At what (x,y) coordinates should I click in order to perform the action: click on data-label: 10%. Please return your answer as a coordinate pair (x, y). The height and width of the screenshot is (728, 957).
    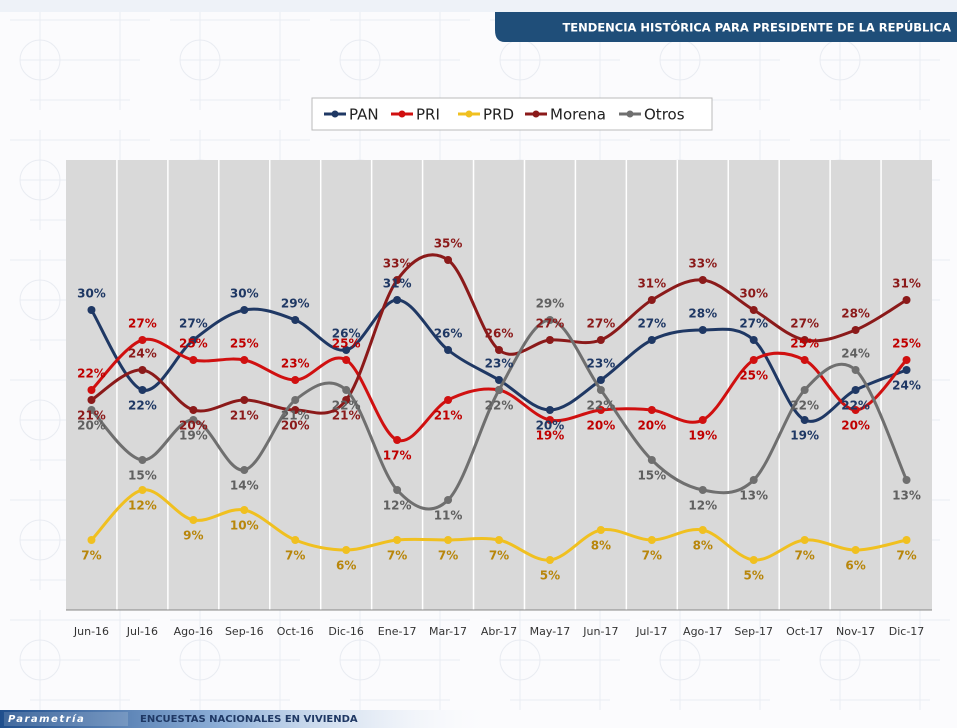
    Looking at the image, I should click on (244, 526).